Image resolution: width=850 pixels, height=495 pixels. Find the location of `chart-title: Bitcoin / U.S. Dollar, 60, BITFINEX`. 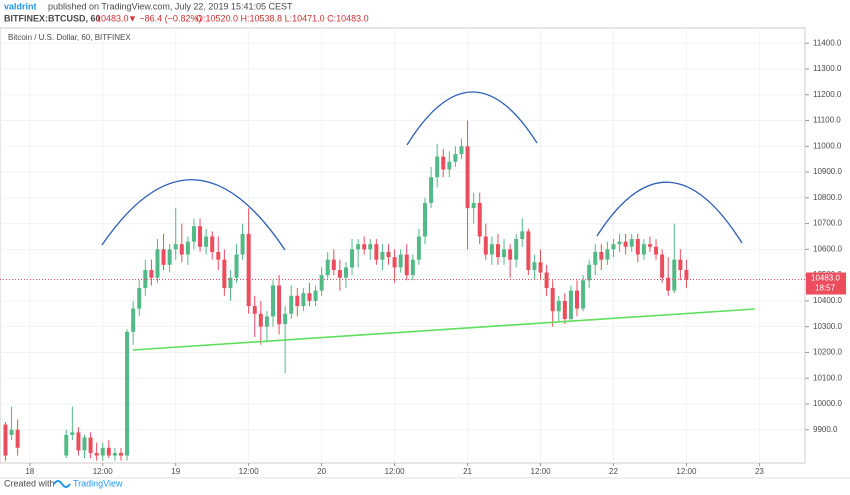

chart-title: Bitcoin / U.S. Dollar, 60, BITFINEX is located at coordinates (69, 37).